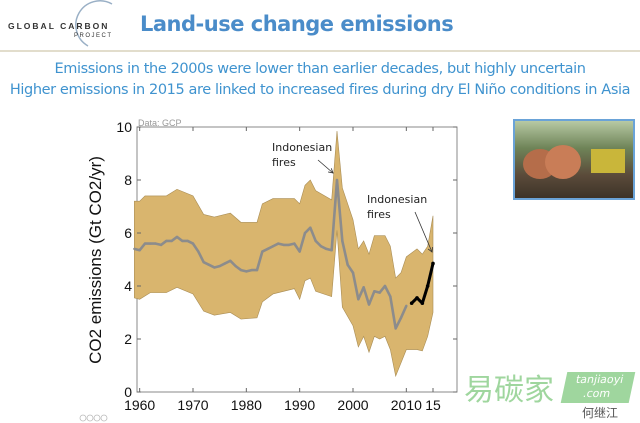  I want to click on y-tick-label: 0, so click(128, 392).